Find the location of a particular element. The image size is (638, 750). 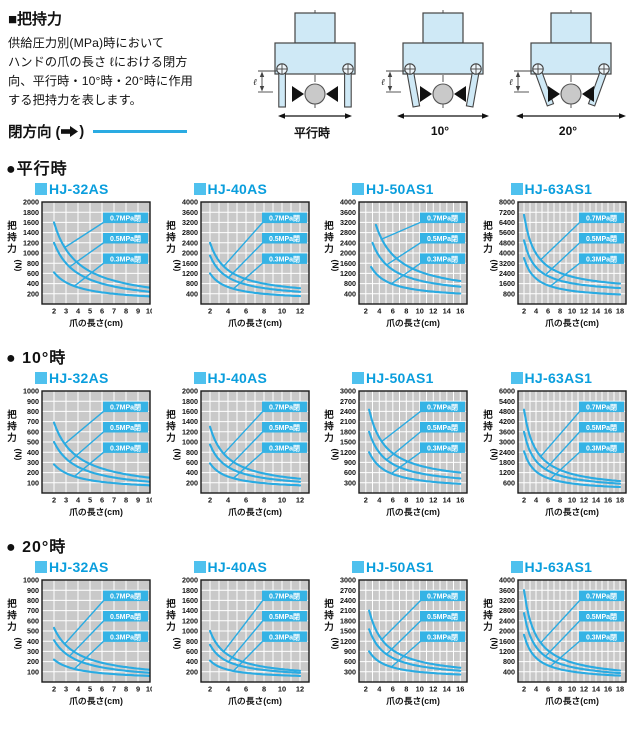

series-label: 0.7MPa閉 is located at coordinates (283, 218).